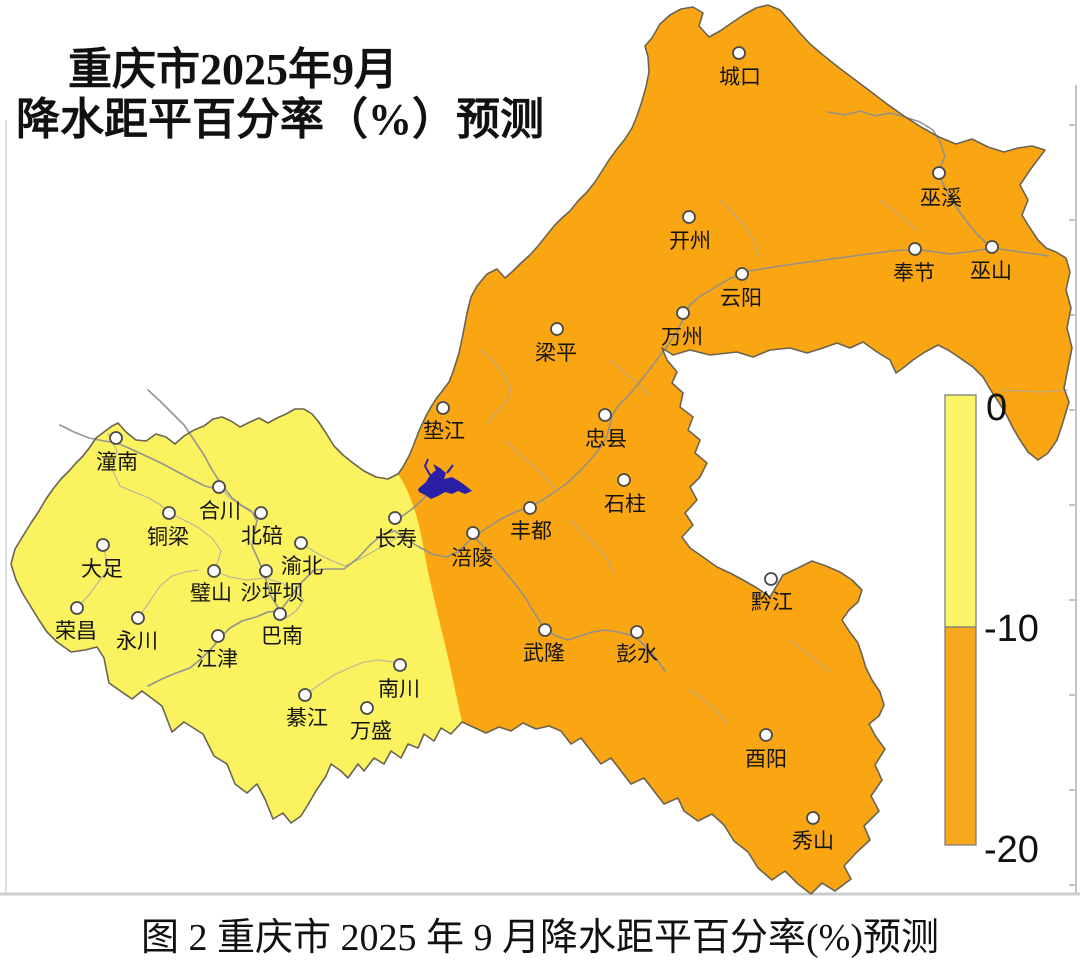 The height and width of the screenshot is (974, 1080). What do you see at coordinates (102, 569) in the screenshot?
I see `city-label: 大足` at bounding box center [102, 569].